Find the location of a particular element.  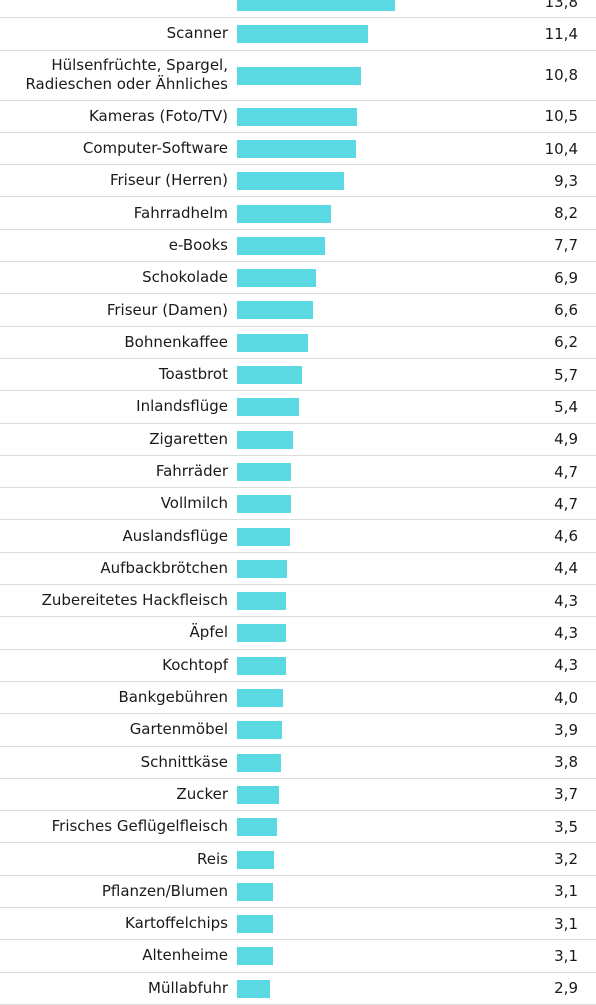

bar-row: Zigaretten 4,9 is located at coordinates (298, 440).